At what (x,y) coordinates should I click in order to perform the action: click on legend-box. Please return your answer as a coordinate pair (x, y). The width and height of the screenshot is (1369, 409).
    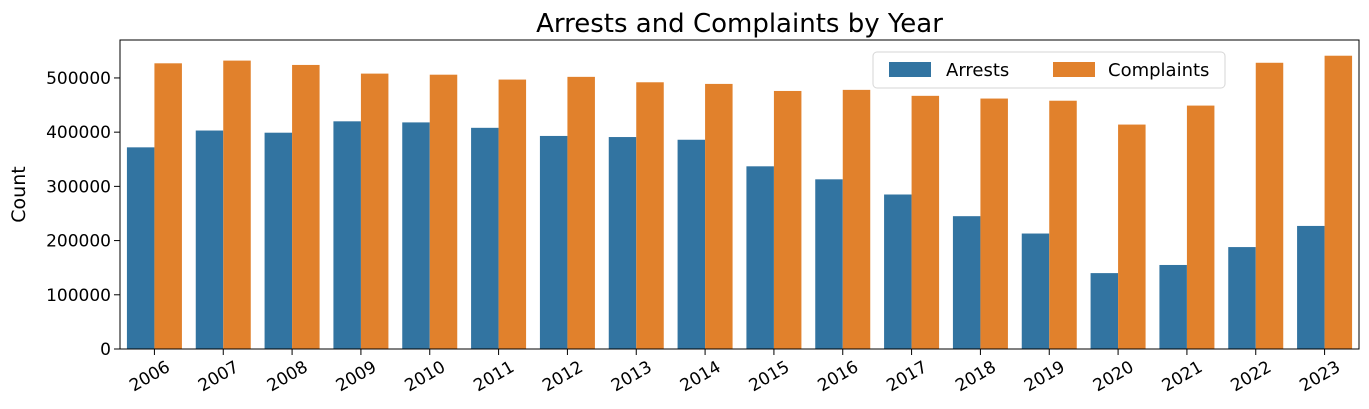
    Looking at the image, I should click on (1049, 70).